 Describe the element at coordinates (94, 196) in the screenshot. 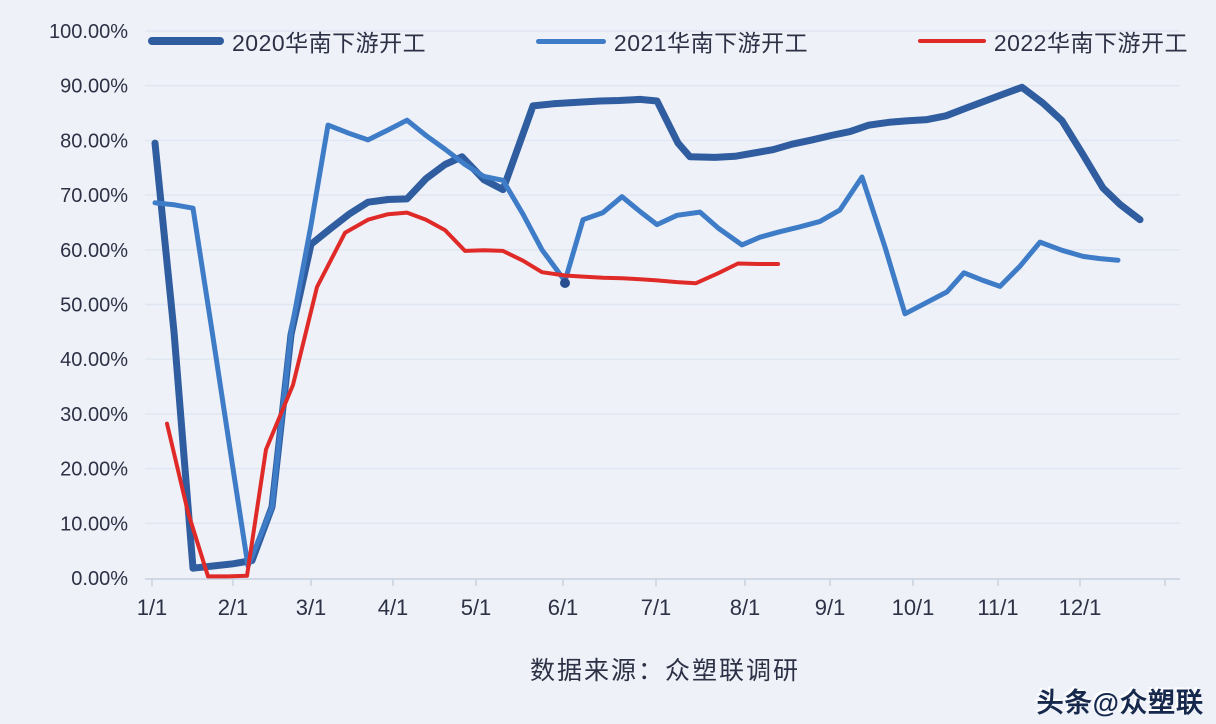

I see `y-tick-label: 70.00%` at that location.